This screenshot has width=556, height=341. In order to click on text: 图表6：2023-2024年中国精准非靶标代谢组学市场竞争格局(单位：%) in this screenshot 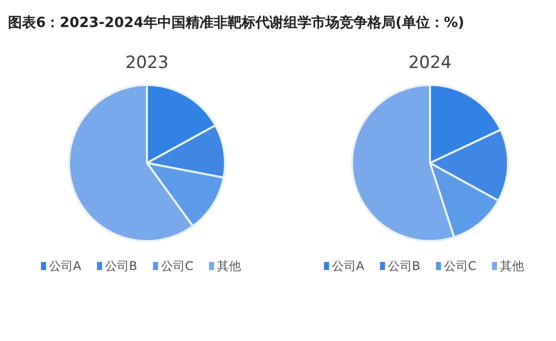, I will do `click(236, 22)`.